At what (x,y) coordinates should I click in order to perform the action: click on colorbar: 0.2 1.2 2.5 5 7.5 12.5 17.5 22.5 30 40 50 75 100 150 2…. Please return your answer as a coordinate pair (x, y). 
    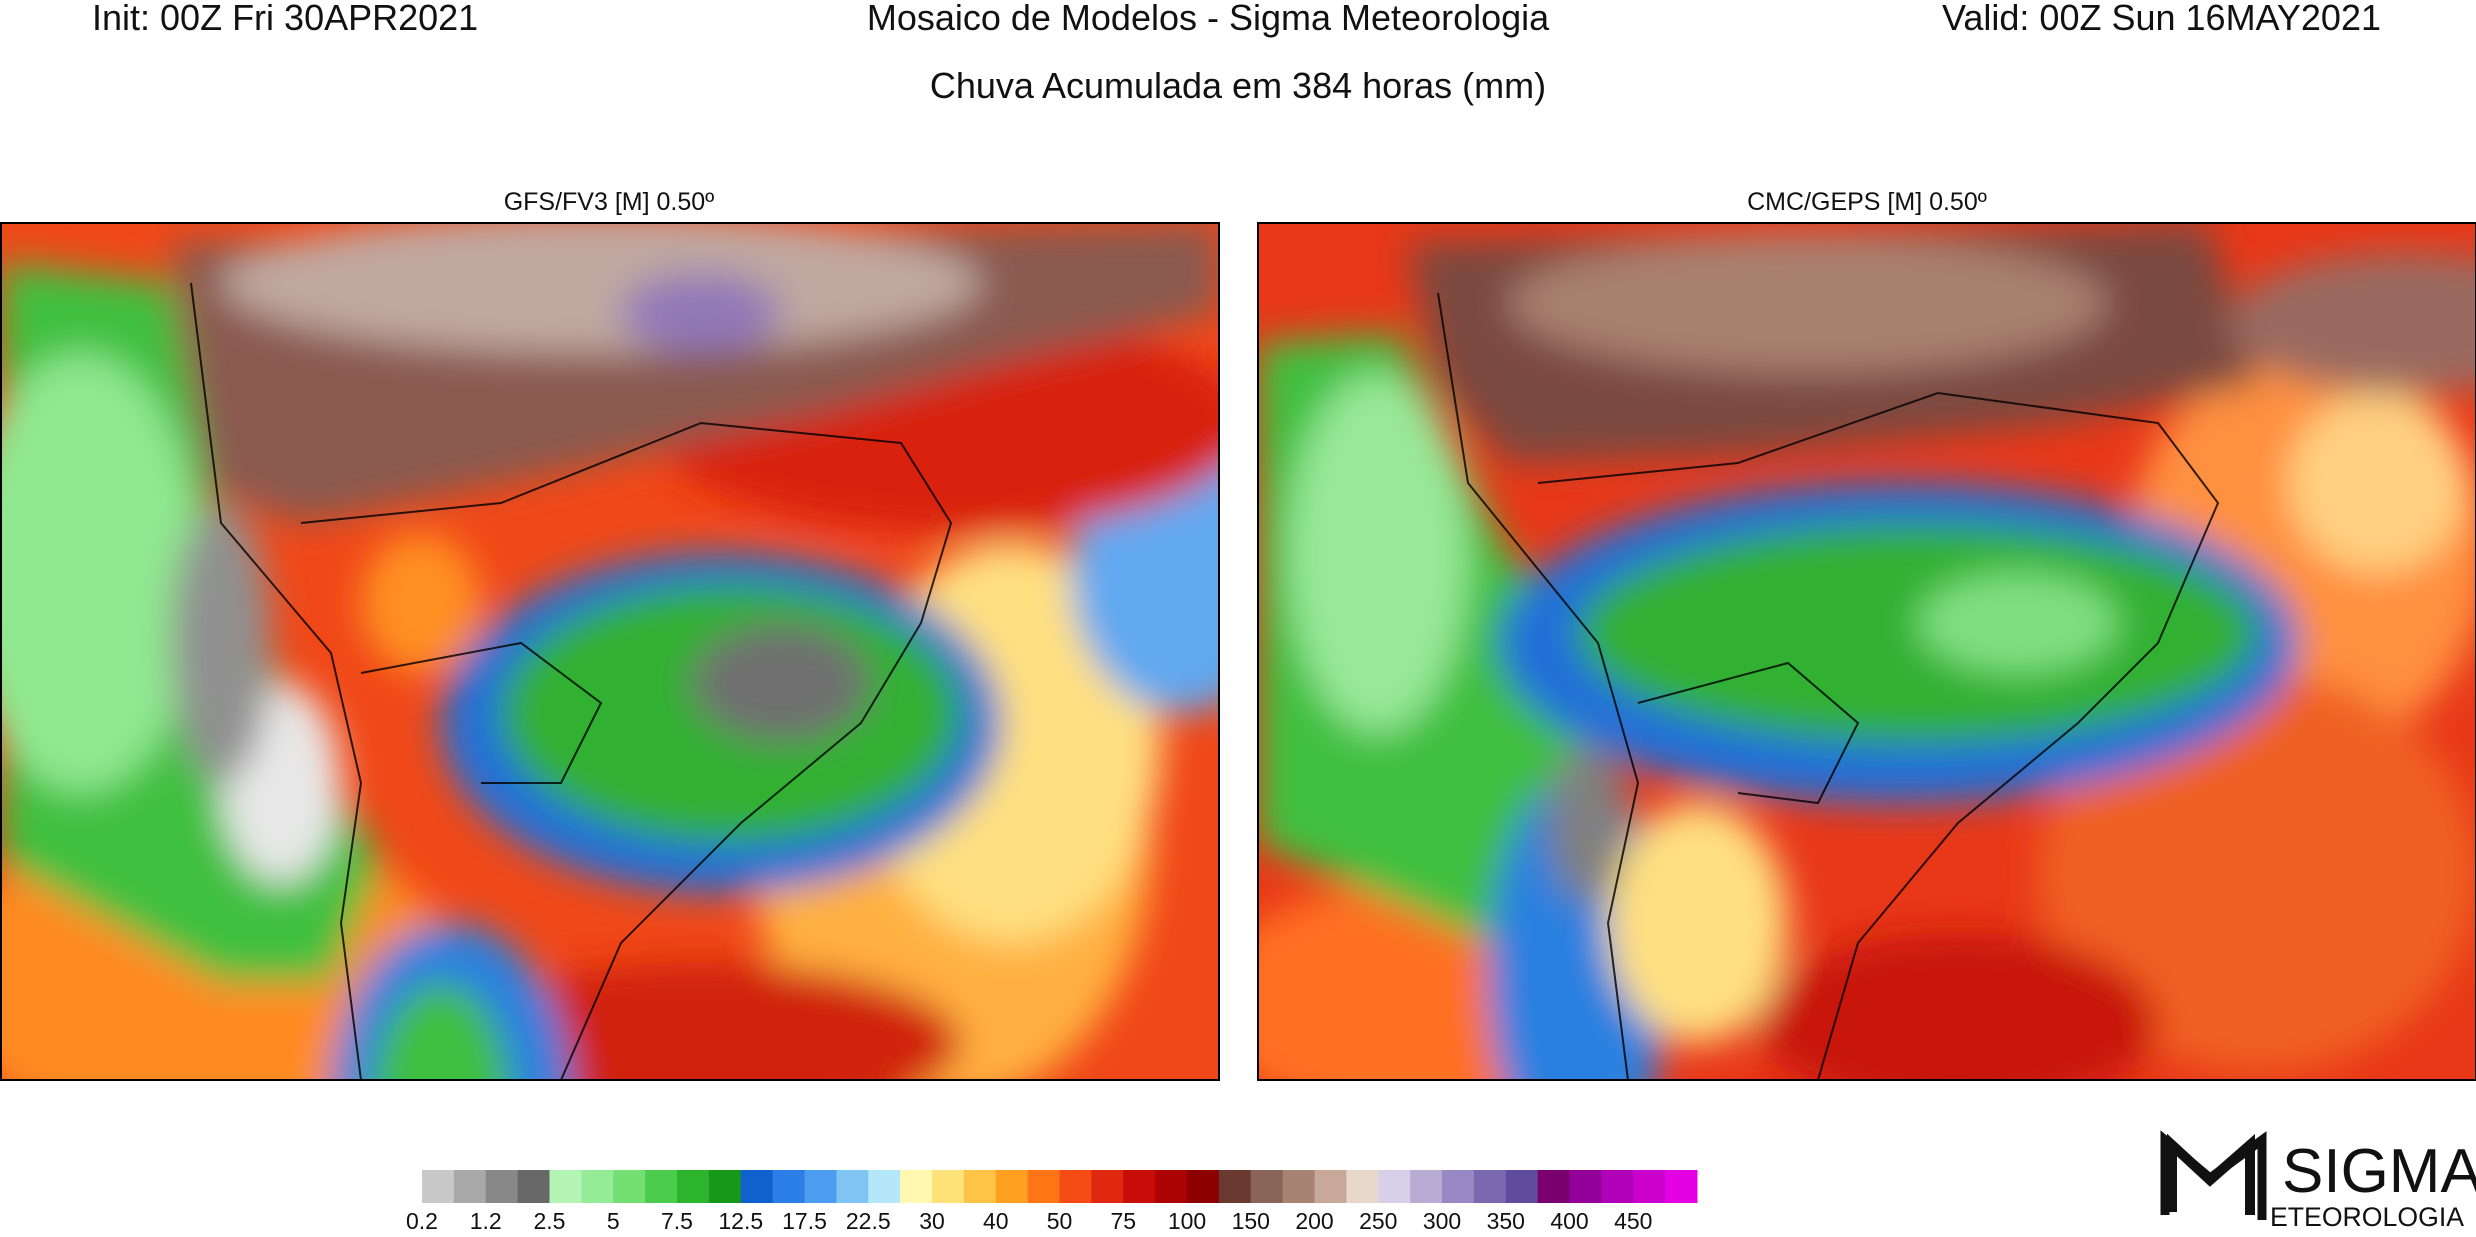
    Looking at the image, I should click on (1052, 1202).